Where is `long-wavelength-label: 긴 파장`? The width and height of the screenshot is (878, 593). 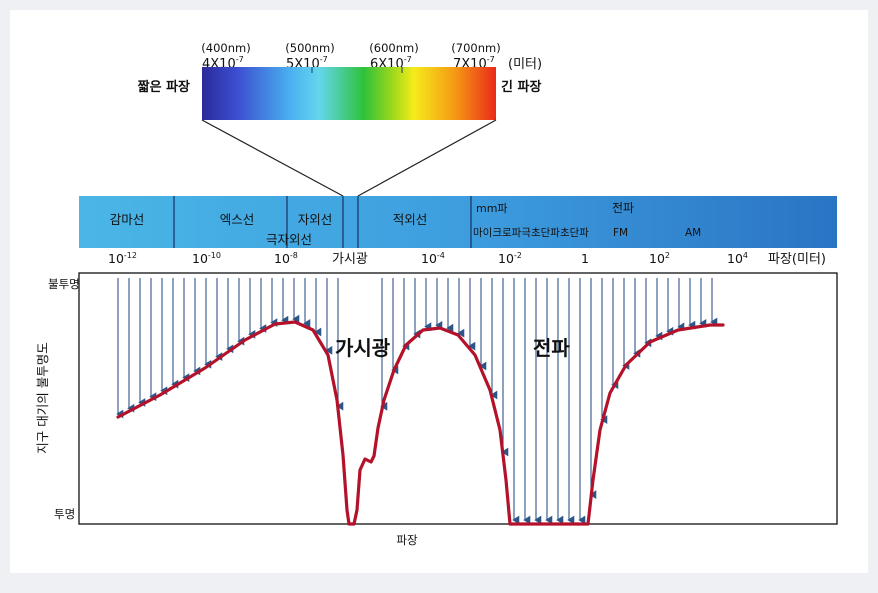 long-wavelength-label: 긴 파장 is located at coordinates (521, 87).